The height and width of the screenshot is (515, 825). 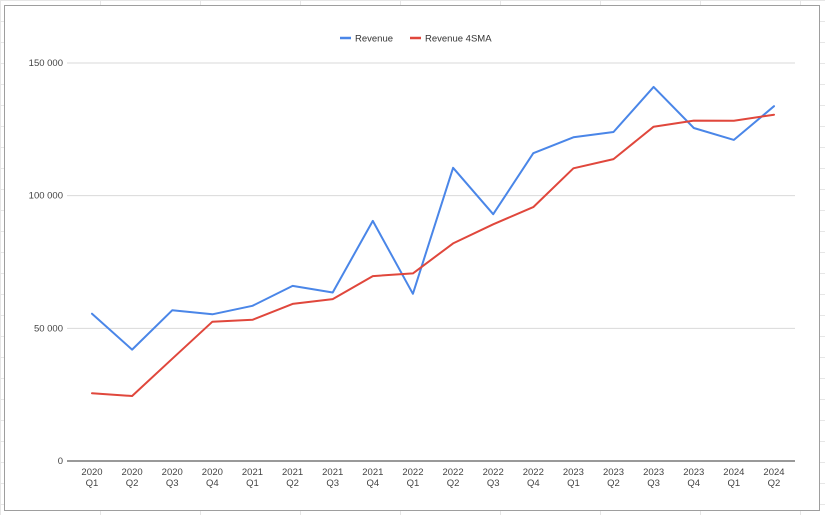 What do you see at coordinates (48, 328) in the screenshot?
I see `y-tick-label: 50 000` at bounding box center [48, 328].